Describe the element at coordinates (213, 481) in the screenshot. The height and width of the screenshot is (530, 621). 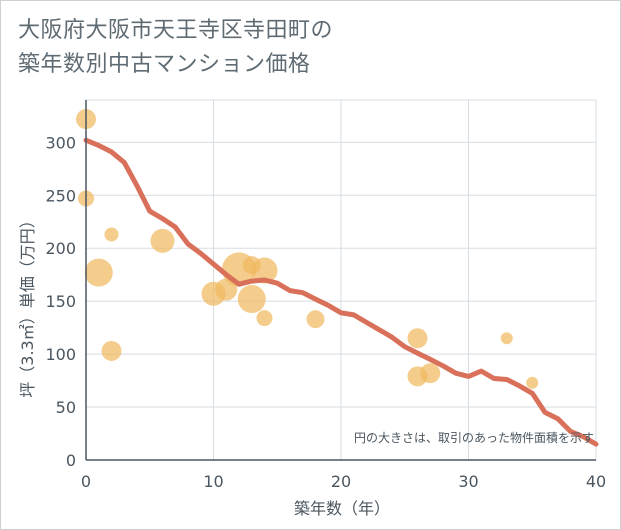
I see `x-tick-label: 10` at that location.